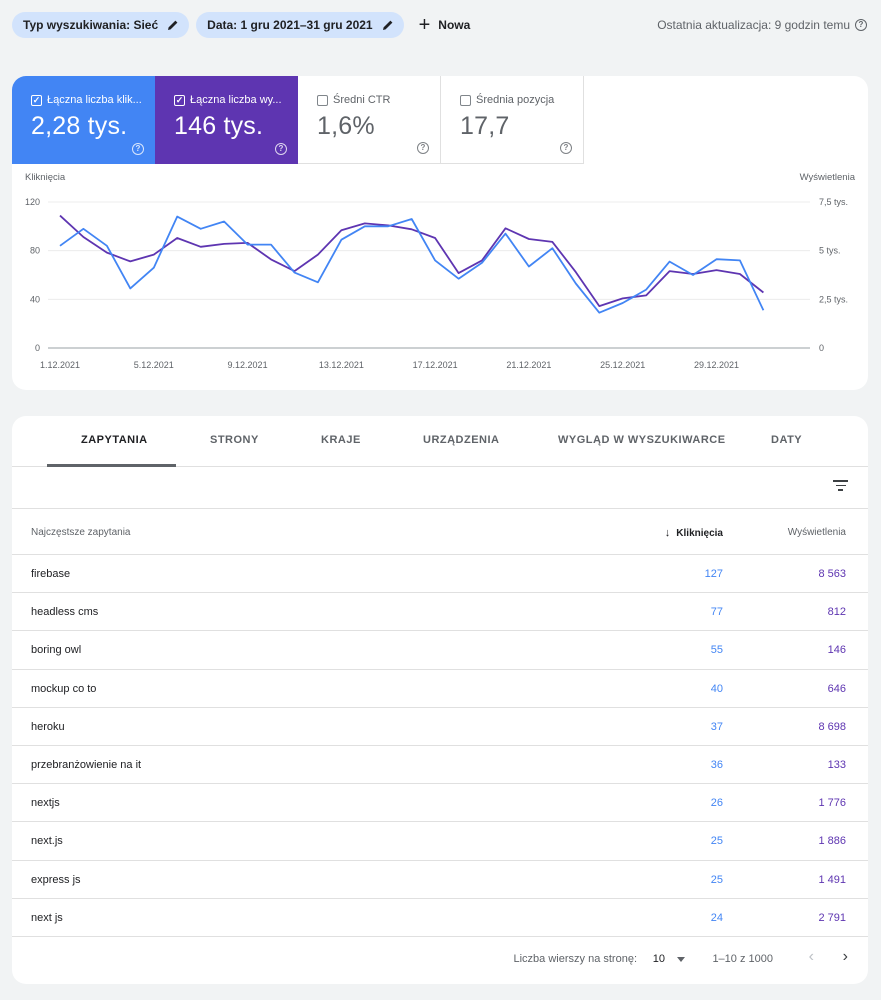 This screenshot has height=1000, width=881. I want to click on dropdown-arrow-icon, so click(681, 959).